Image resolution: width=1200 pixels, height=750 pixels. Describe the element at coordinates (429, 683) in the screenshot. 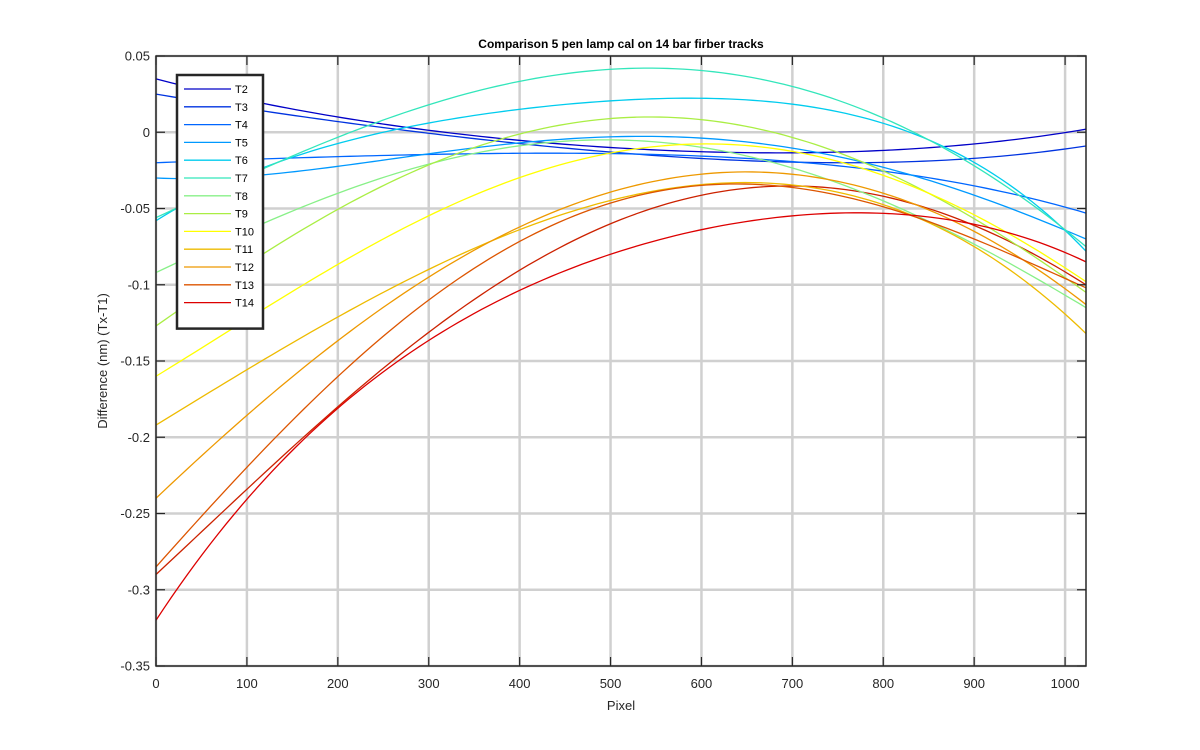

I see `x-tick-label: 300` at that location.